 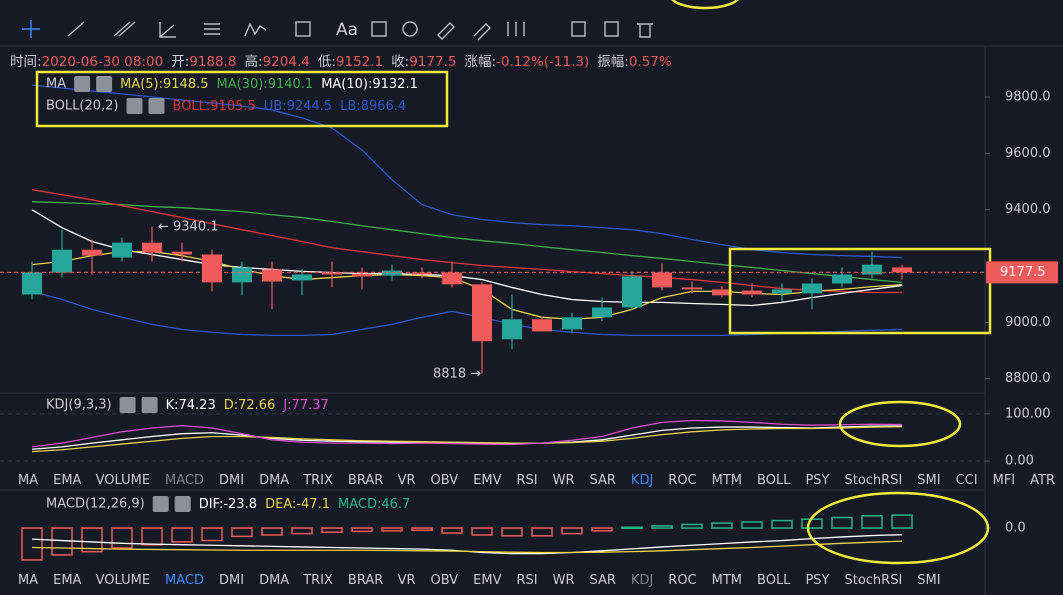 What do you see at coordinates (611, 29) in the screenshot?
I see `lock-icon` at bounding box center [611, 29].